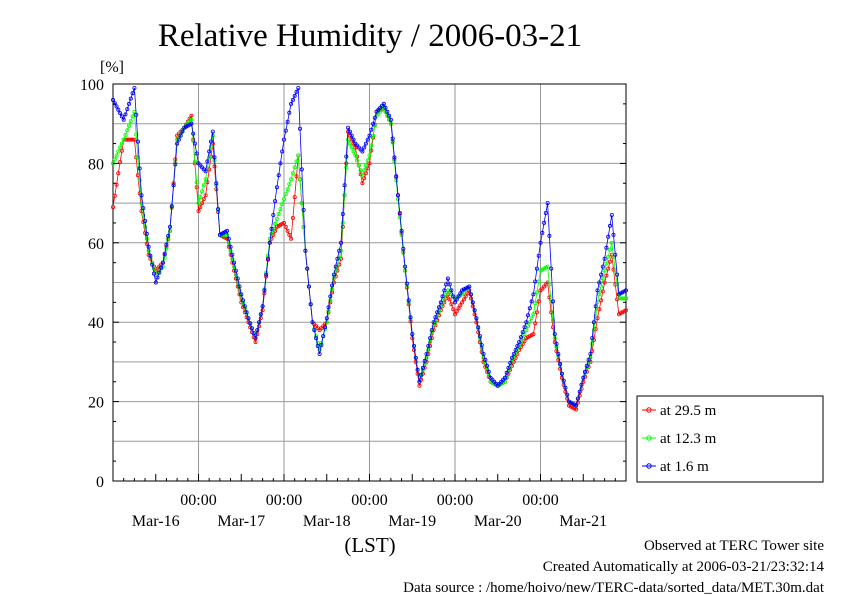 The image size is (842, 595). Describe the element at coordinates (734, 546) in the screenshot. I see `footer-observed: Observed at TERC Tower site` at that location.